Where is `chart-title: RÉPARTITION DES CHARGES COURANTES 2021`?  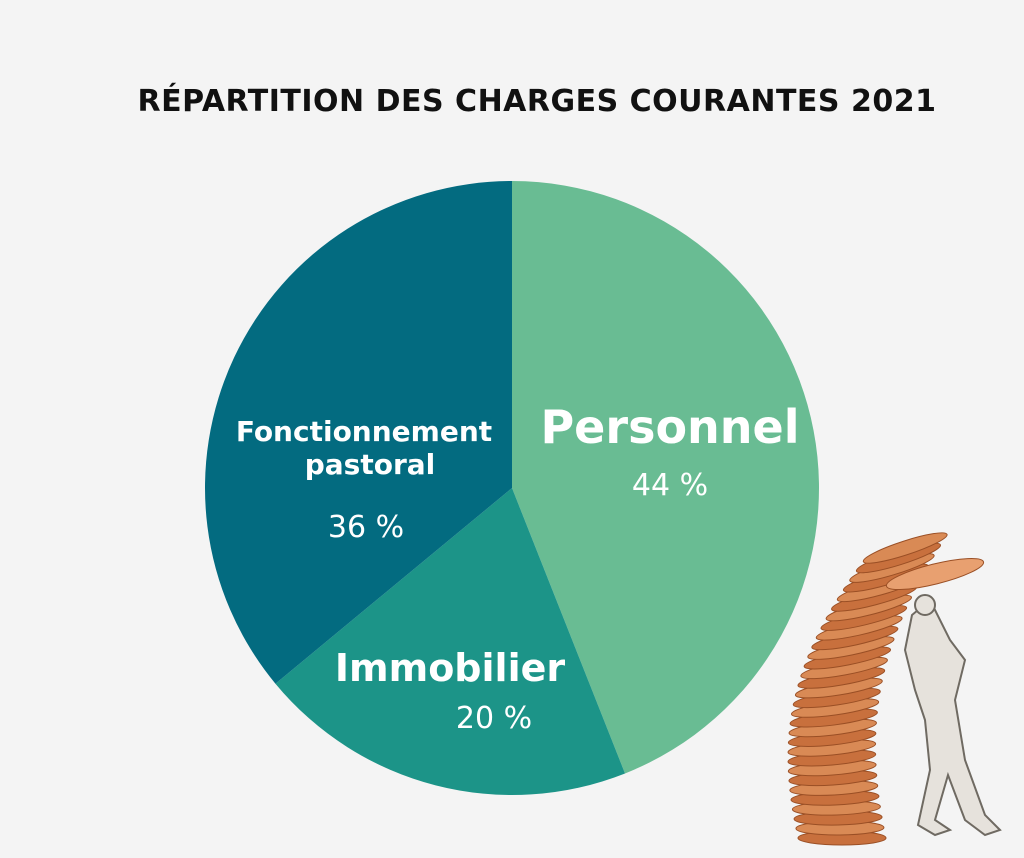 chart-title: RÉPARTITION DES CHARGES COURANTES 2021 is located at coordinates (537, 101).